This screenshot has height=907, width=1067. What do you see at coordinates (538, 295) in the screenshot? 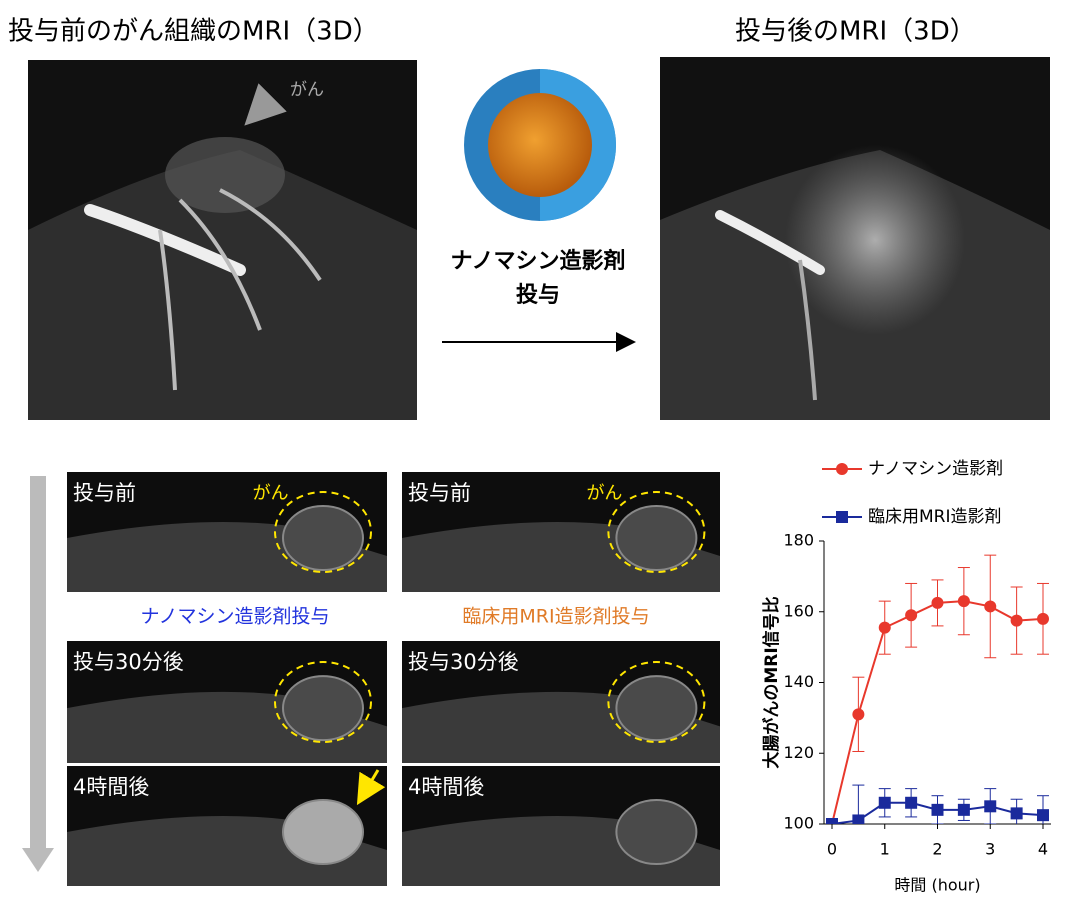
I see `agent-label: 投与` at bounding box center [538, 295].